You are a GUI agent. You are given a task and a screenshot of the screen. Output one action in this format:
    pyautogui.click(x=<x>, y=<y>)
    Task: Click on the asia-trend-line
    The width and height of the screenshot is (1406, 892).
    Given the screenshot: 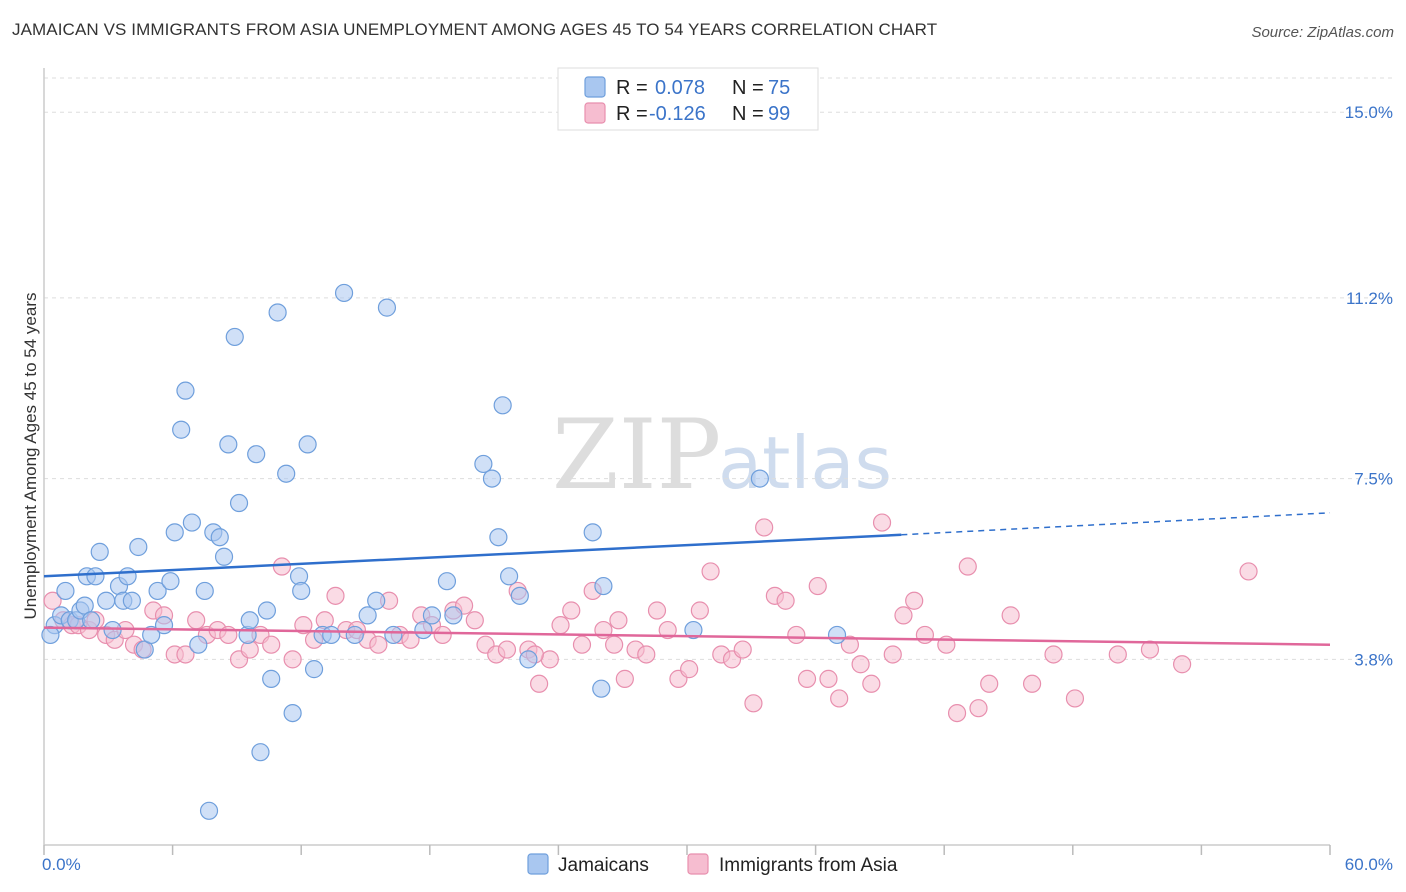 What is the action you would take?
    pyautogui.click(x=687, y=636)
    